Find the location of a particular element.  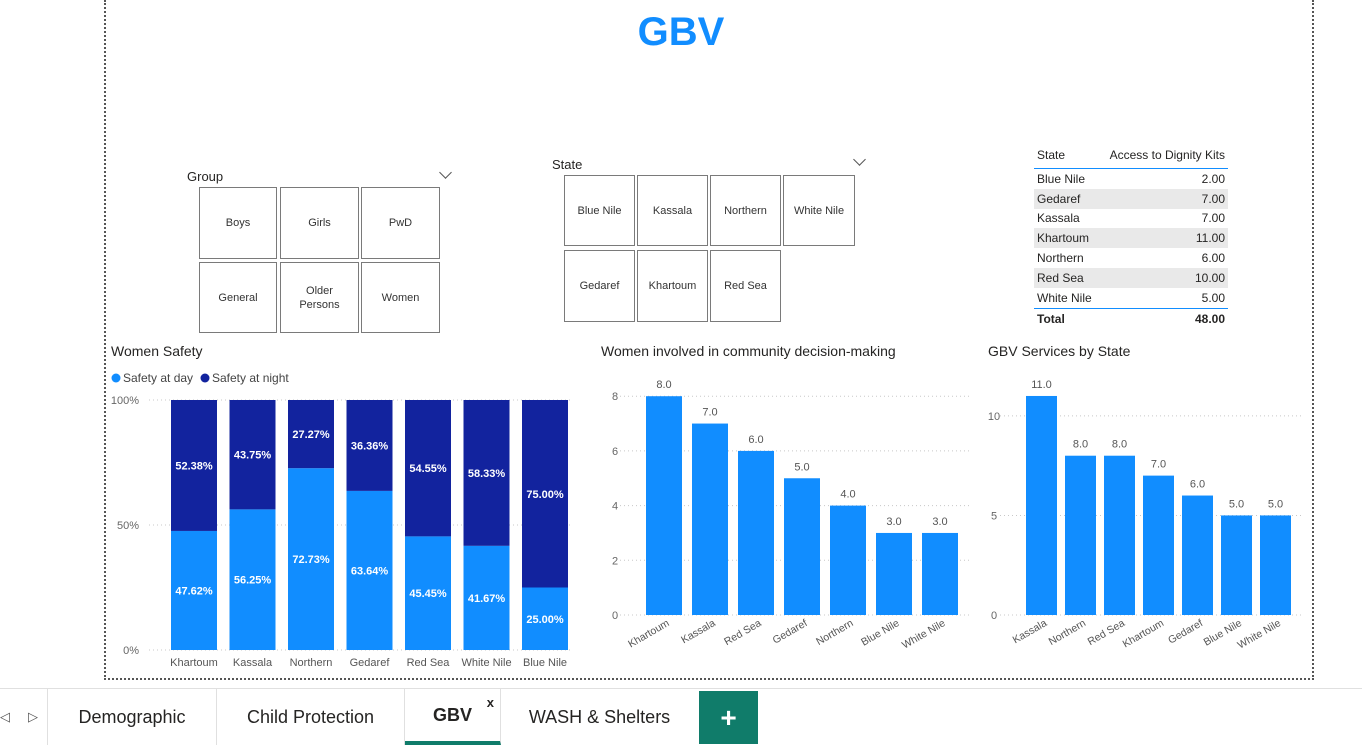

state-option-blue-nile: Blue Nile is located at coordinates (599, 210).